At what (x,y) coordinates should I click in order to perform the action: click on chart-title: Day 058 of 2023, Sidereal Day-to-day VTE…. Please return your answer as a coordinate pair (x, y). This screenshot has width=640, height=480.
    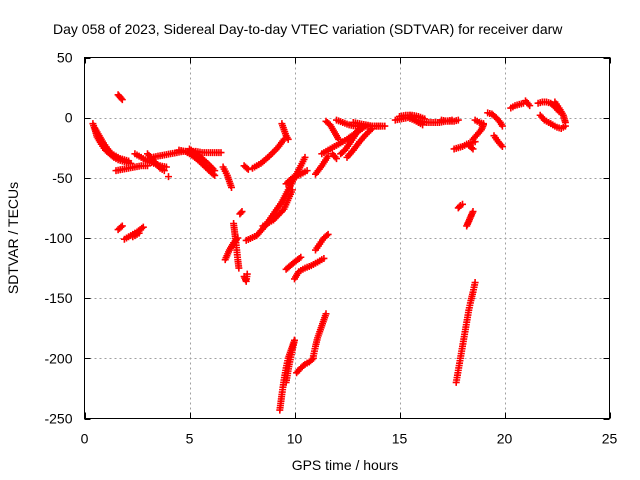
    Looking at the image, I should click on (308, 29).